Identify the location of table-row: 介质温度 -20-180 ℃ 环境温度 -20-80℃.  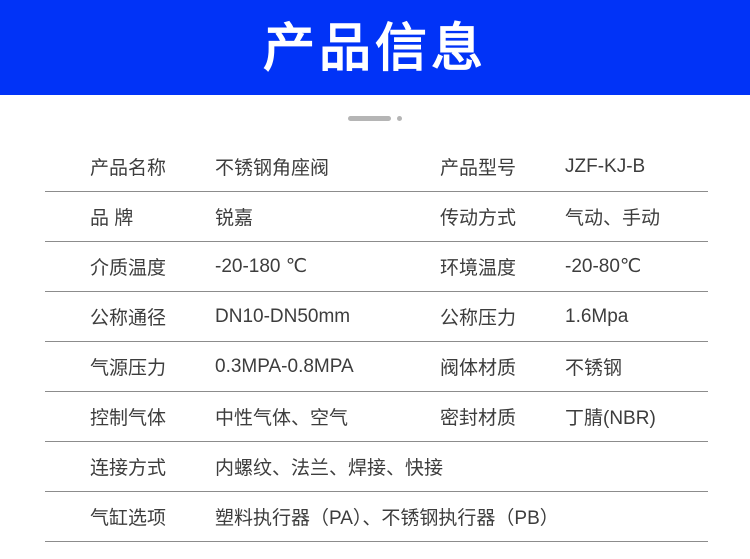
(376, 267).